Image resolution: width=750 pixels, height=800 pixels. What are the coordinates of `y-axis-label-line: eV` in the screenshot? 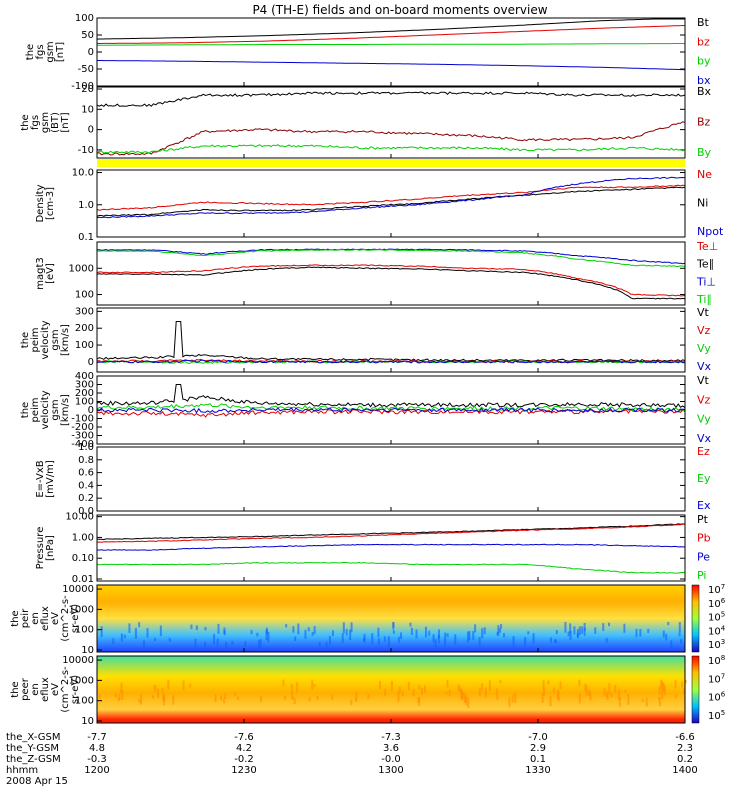 It's located at (55, 618).